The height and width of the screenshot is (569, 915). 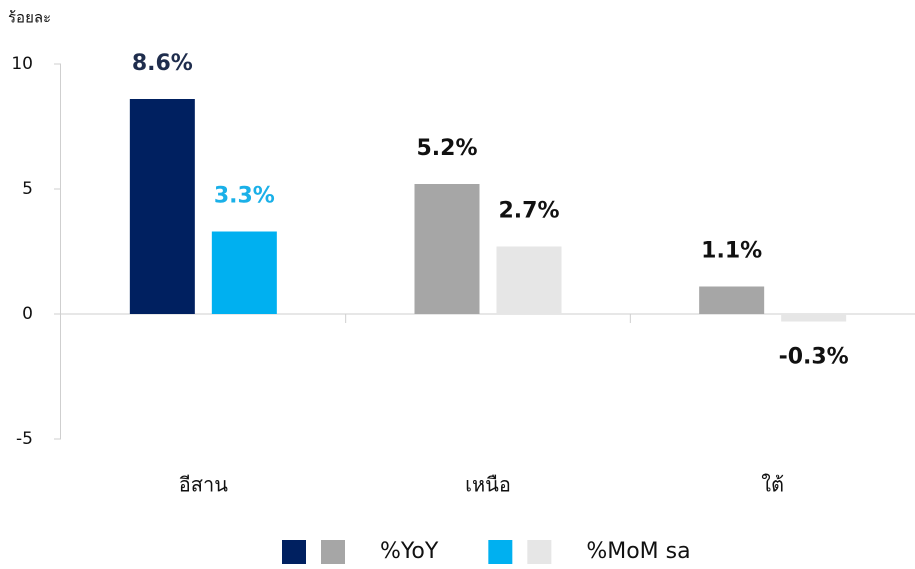 What do you see at coordinates (814, 357) in the screenshot?
I see `value-label: -0.3%` at bounding box center [814, 357].